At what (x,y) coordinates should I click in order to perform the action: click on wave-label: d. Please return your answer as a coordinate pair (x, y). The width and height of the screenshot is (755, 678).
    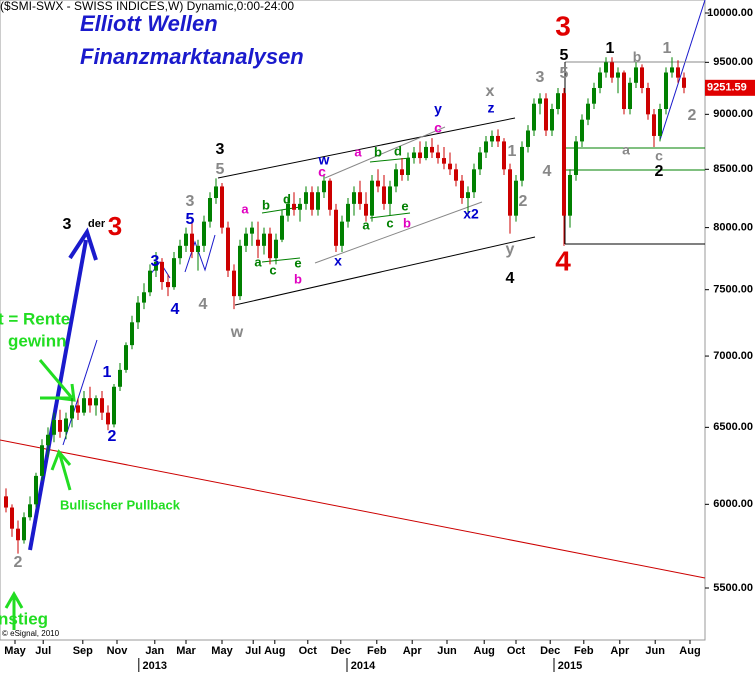
    Looking at the image, I should click on (398, 150).